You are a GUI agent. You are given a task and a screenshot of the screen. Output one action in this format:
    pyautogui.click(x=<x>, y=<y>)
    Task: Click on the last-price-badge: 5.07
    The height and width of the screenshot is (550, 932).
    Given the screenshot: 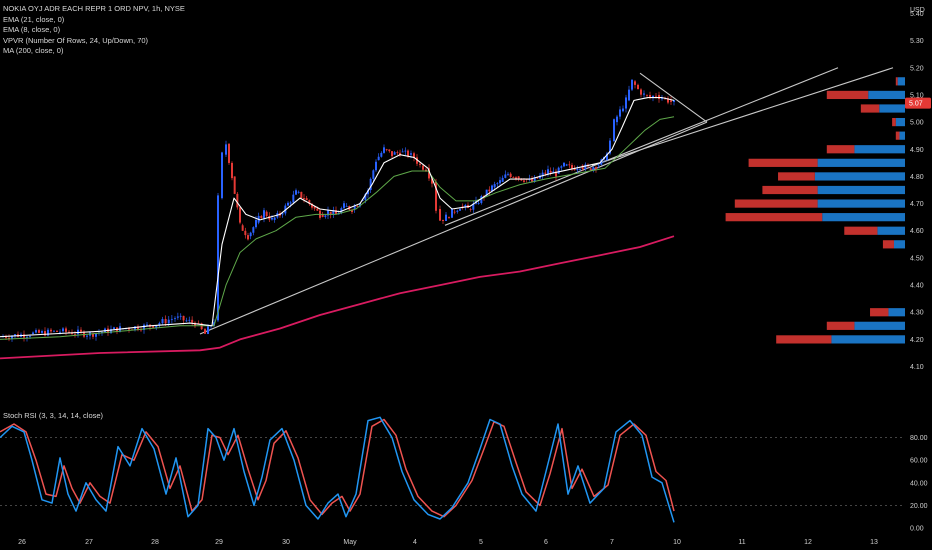 What is the action you would take?
    pyautogui.click(x=918, y=103)
    